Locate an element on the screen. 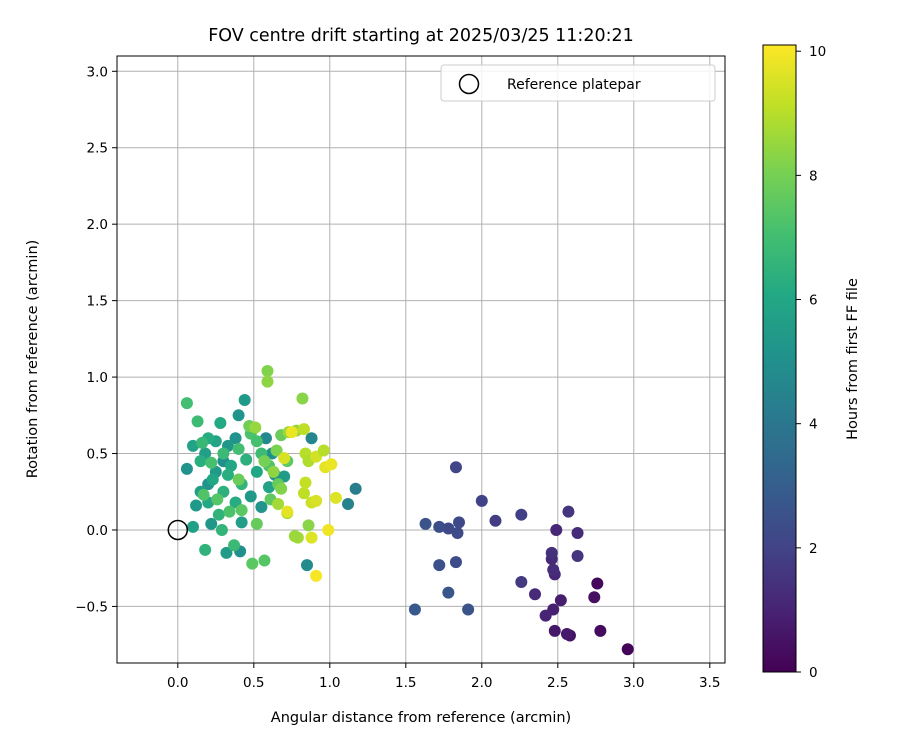 The height and width of the screenshot is (750, 900). colorbar-ticks: 0 2 4 6 8 10 is located at coordinates (811, 362).